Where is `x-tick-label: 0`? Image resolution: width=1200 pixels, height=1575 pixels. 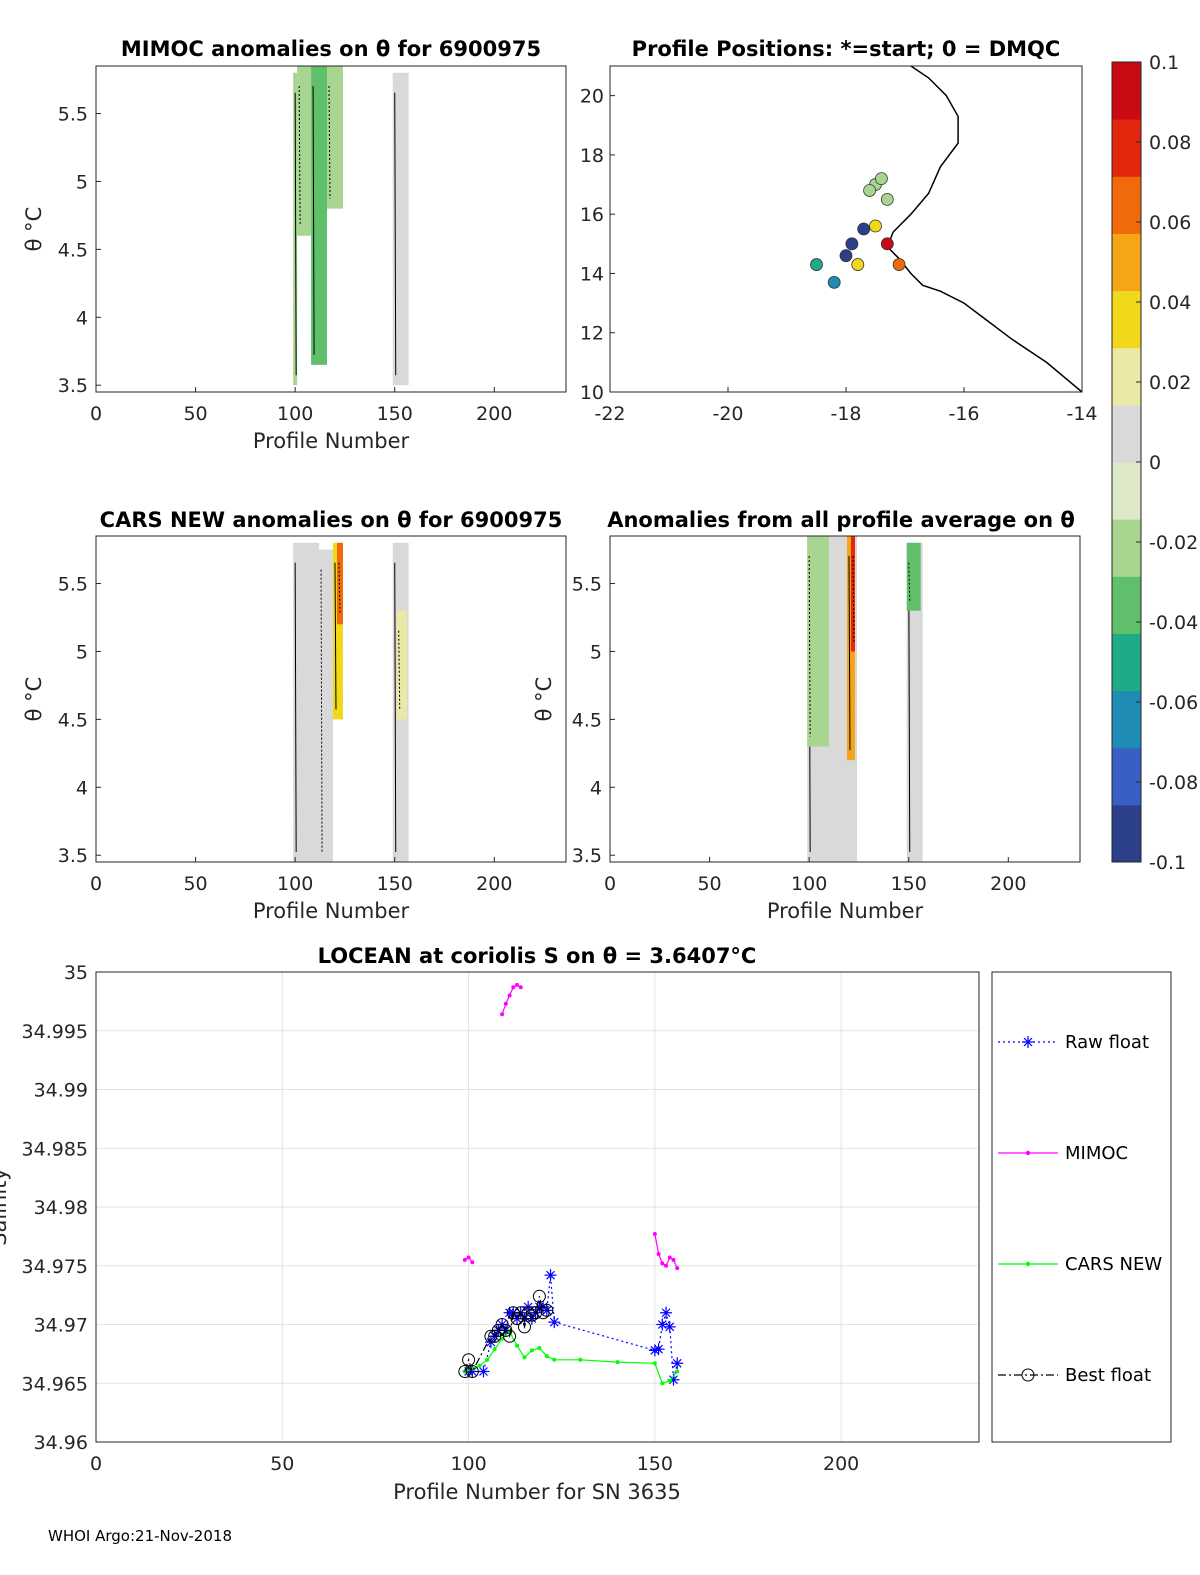 x-tick-label: 0 is located at coordinates (96, 884).